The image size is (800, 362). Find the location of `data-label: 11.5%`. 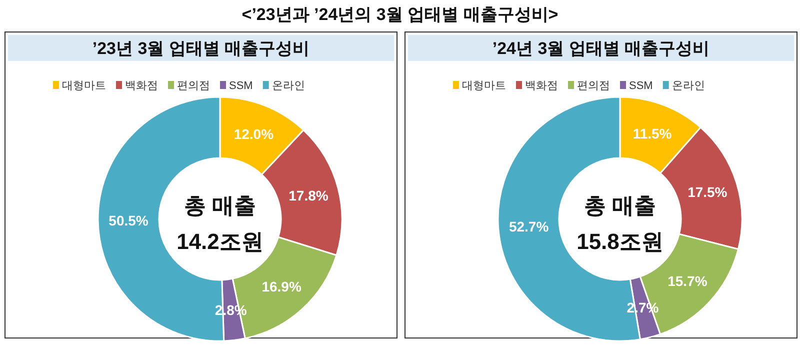

data-label: 11.5% is located at coordinates (652, 133).